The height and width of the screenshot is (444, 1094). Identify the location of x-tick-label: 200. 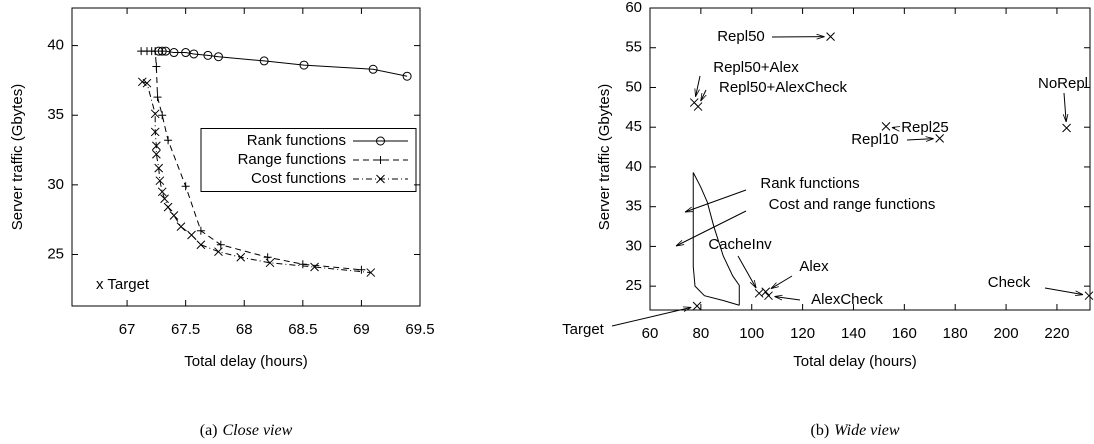
(1006, 333).